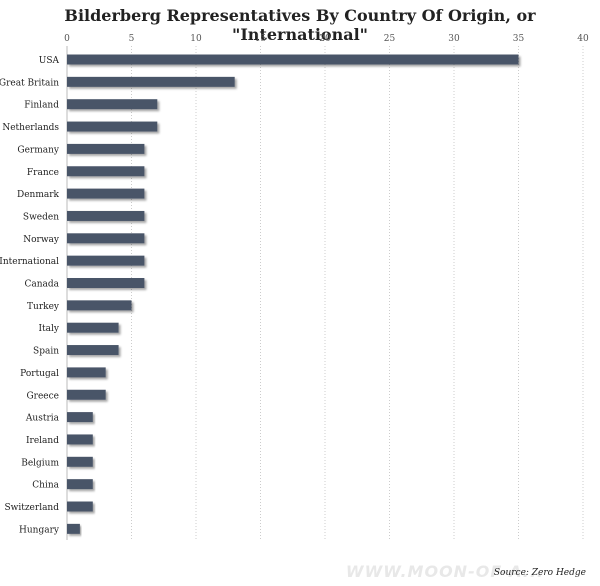 This screenshot has height=586, width=600. Describe the element at coordinates (39, 374) in the screenshot. I see `category-label: Portugal` at that location.